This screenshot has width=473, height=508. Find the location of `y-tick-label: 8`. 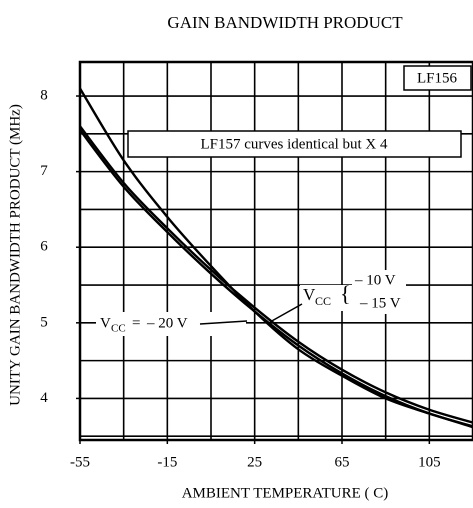

y-tick-label: 8 is located at coordinates (44, 95).